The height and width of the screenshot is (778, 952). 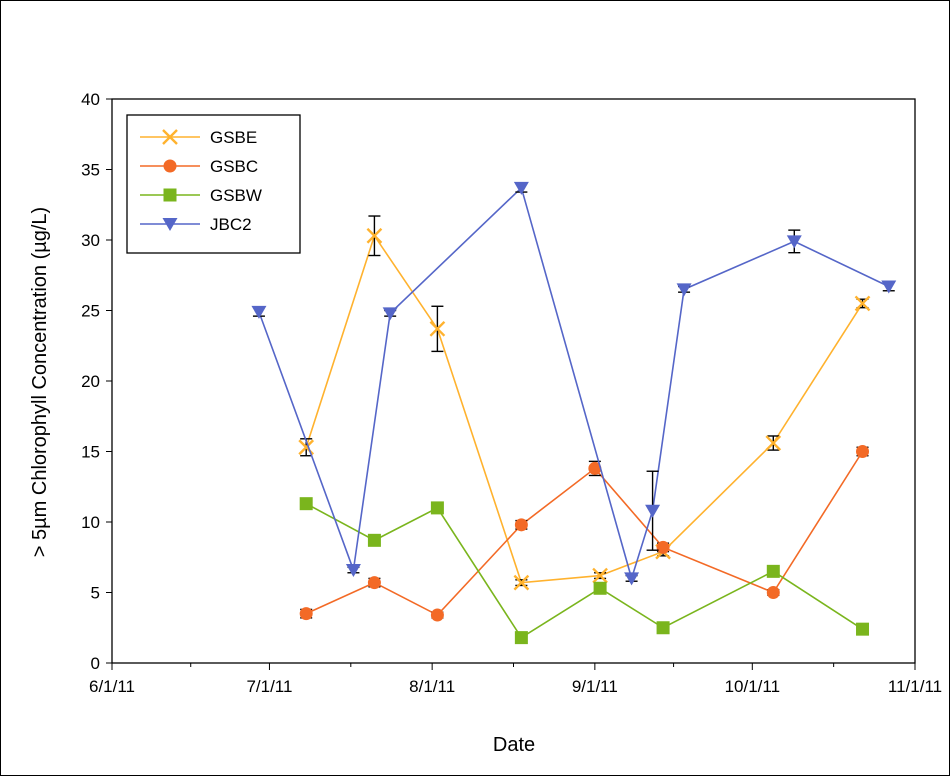 What do you see at coordinates (40, 382) in the screenshot?
I see `y-axis-label: > 5µm Chlorophyll Concentration (µg/L)` at bounding box center [40, 382].